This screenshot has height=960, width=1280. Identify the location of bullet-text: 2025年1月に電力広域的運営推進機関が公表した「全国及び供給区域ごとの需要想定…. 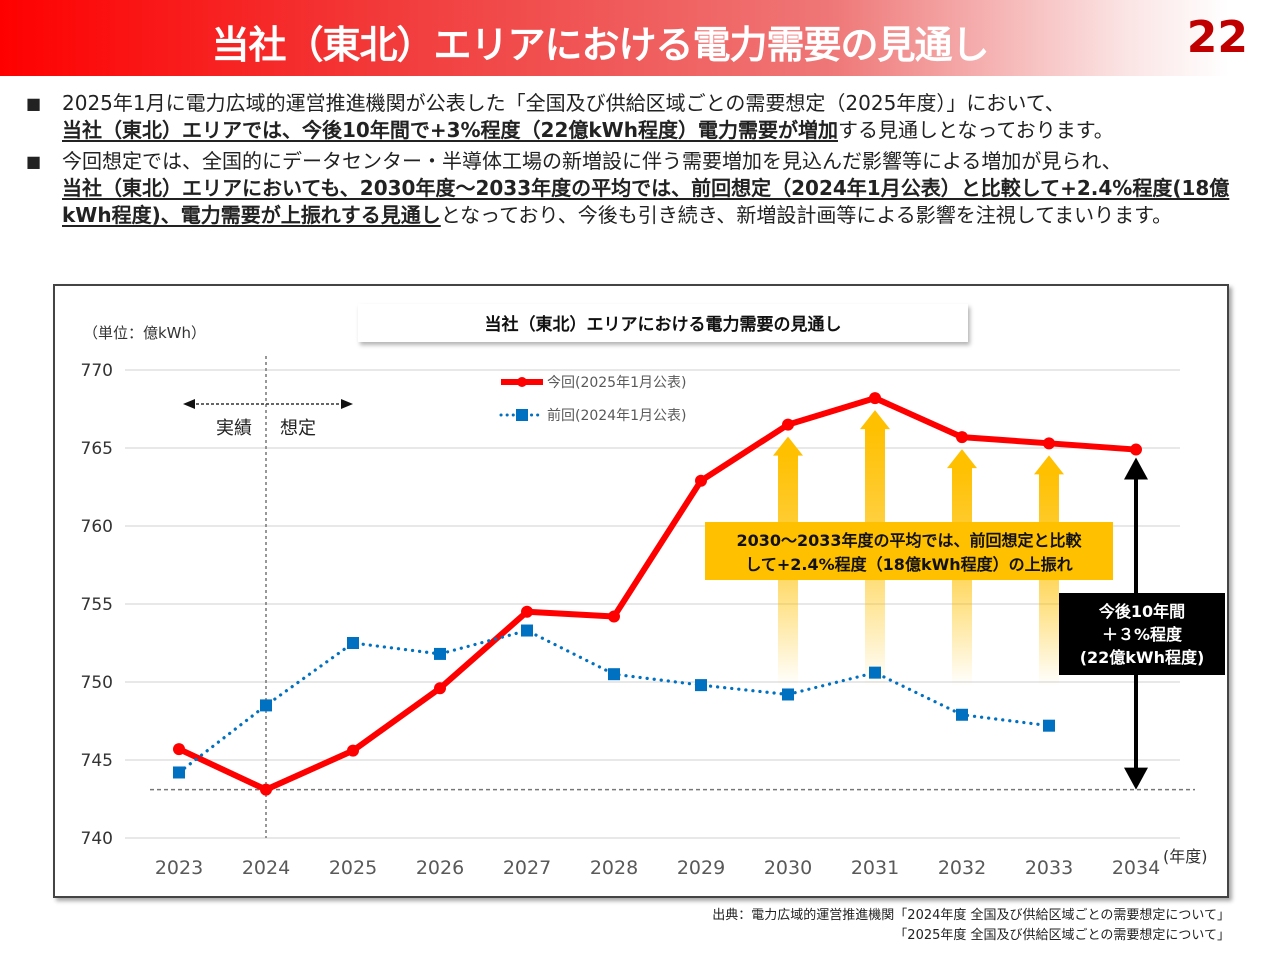
(664, 117).